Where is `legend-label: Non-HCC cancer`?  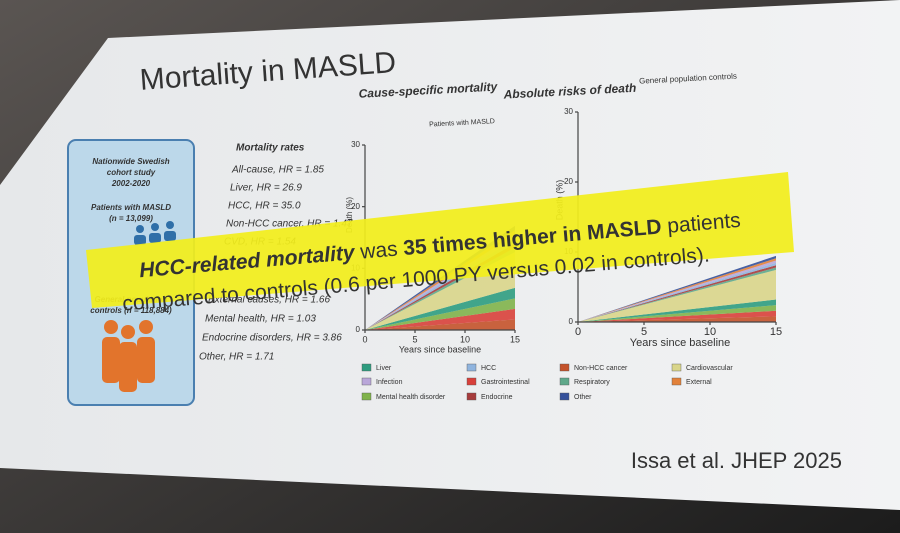 legend-label: Non-HCC cancer is located at coordinates (601, 368).